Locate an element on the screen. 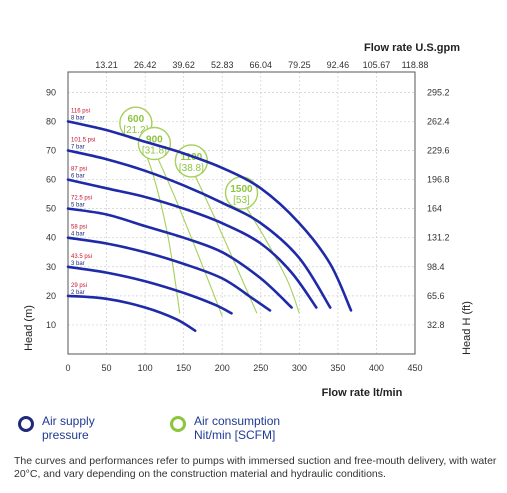  curve-label-psi: 58 psi is located at coordinates (79, 228).